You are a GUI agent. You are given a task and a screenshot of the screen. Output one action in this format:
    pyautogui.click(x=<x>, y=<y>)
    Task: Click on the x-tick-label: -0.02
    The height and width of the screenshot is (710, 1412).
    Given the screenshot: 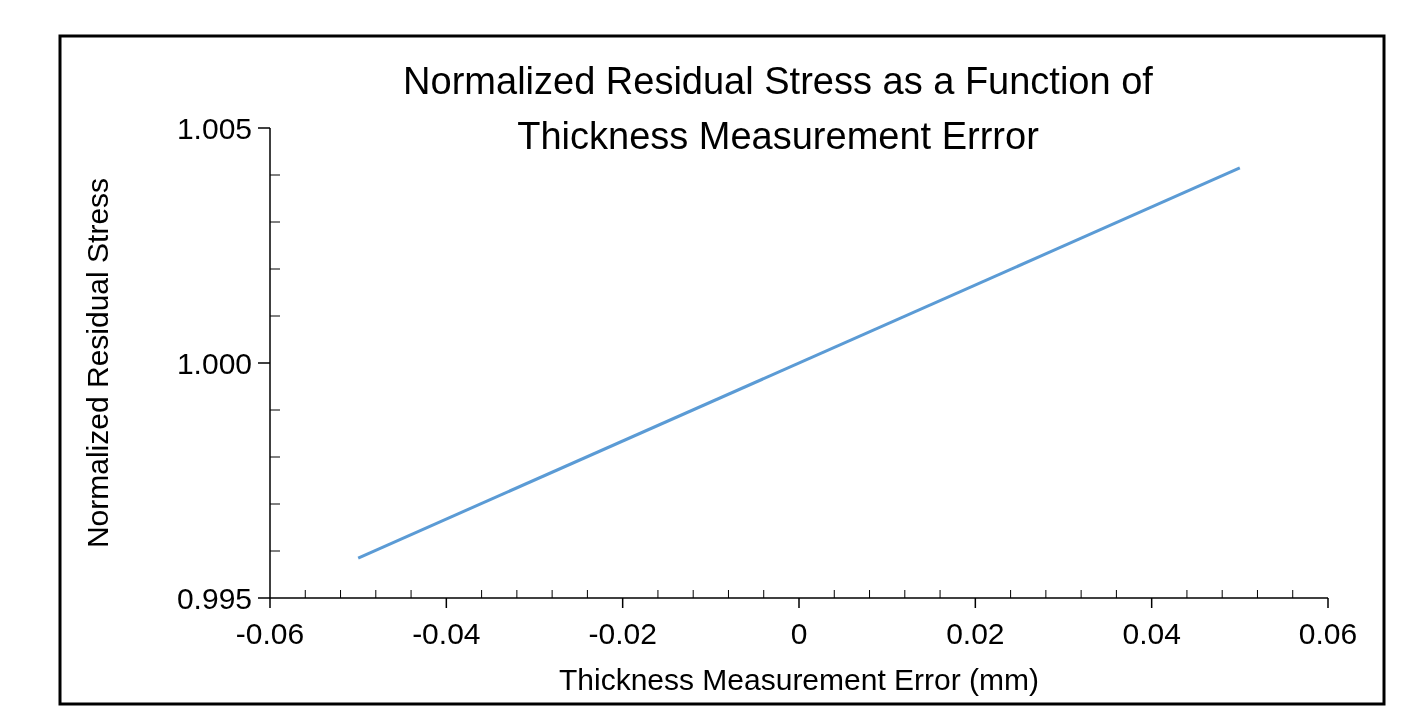 What is the action you would take?
    pyautogui.click(x=622, y=633)
    